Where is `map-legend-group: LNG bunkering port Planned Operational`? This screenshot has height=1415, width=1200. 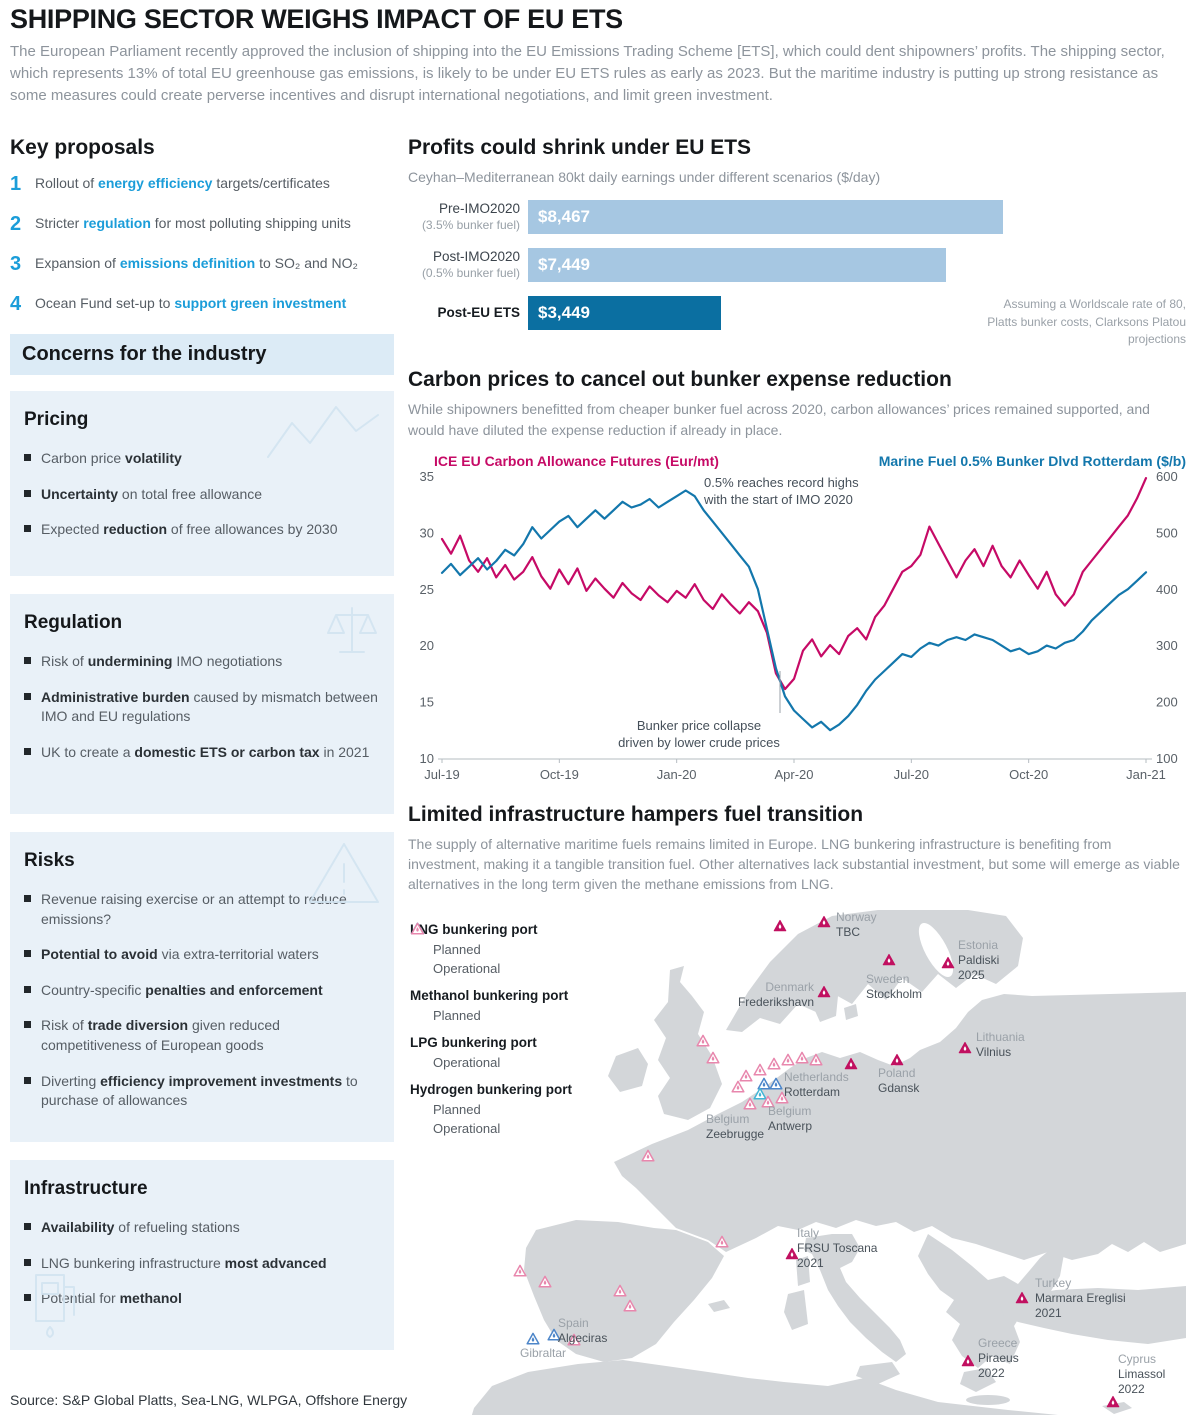 map-legend-group: LNG bunkering port Planned Operational is located at coordinates (505, 949).